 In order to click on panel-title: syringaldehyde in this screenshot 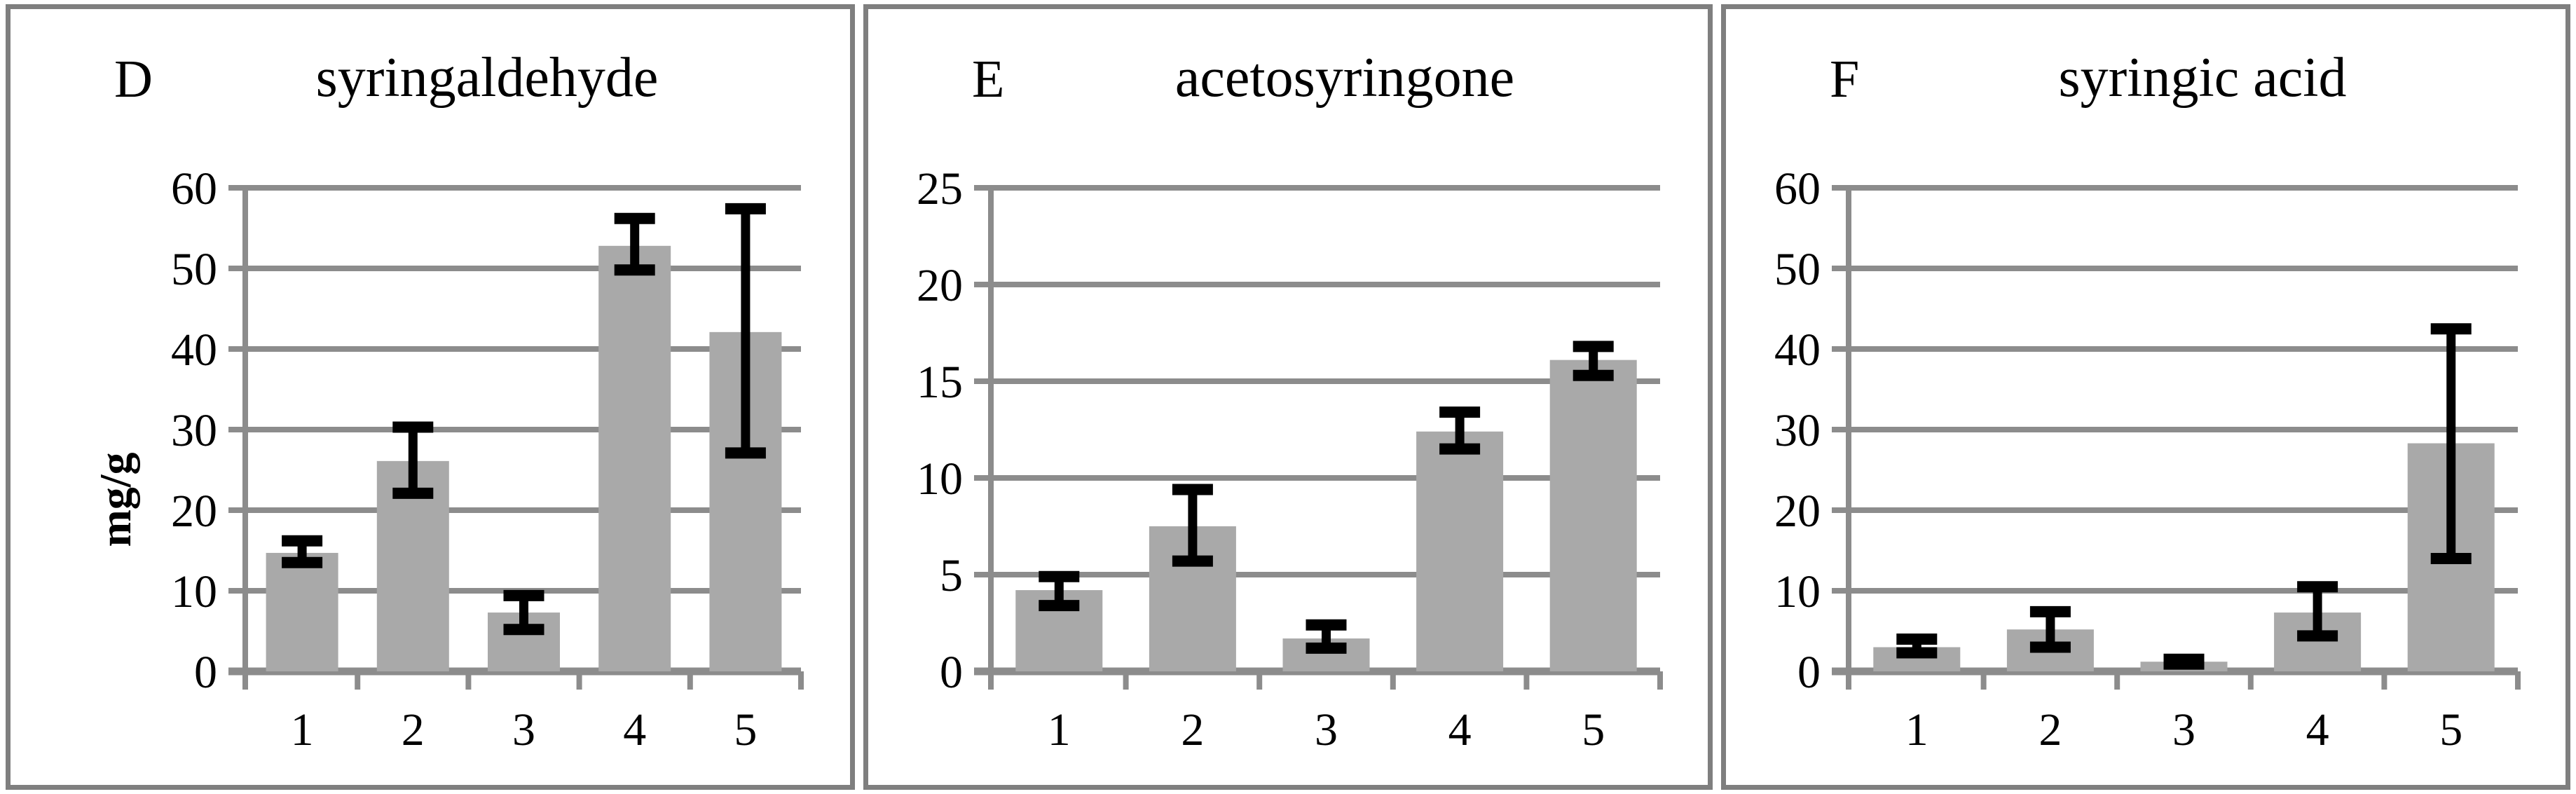, I will do `click(487, 78)`.